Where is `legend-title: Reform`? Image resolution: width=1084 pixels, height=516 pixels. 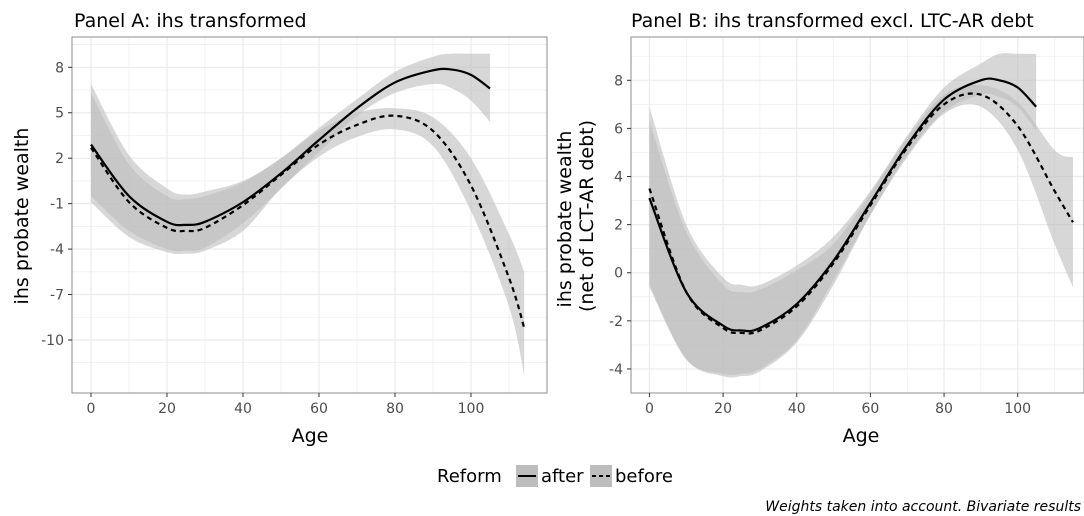 legend-title: Reform is located at coordinates (469, 476).